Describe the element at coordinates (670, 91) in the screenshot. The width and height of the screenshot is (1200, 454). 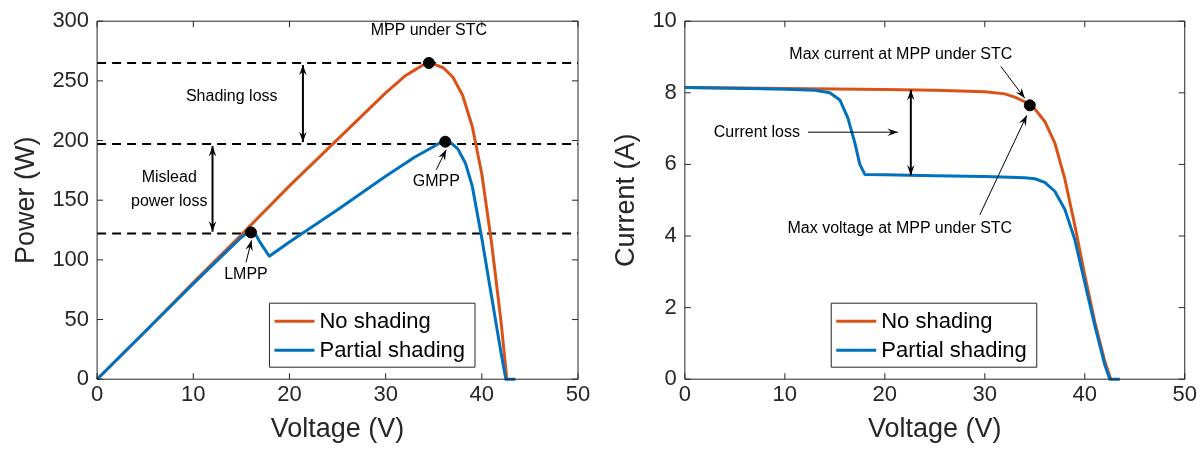
I see `y-tick-label: 8` at that location.